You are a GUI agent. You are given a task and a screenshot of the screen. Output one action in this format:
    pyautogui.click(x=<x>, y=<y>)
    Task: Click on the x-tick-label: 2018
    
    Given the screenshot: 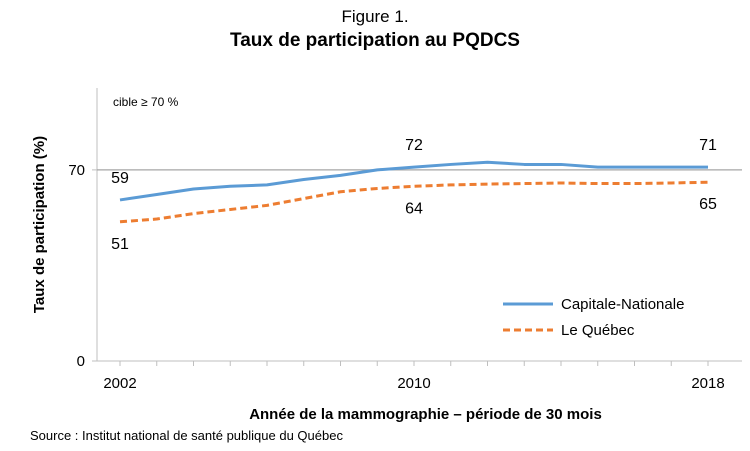 What is the action you would take?
    pyautogui.click(x=707, y=383)
    